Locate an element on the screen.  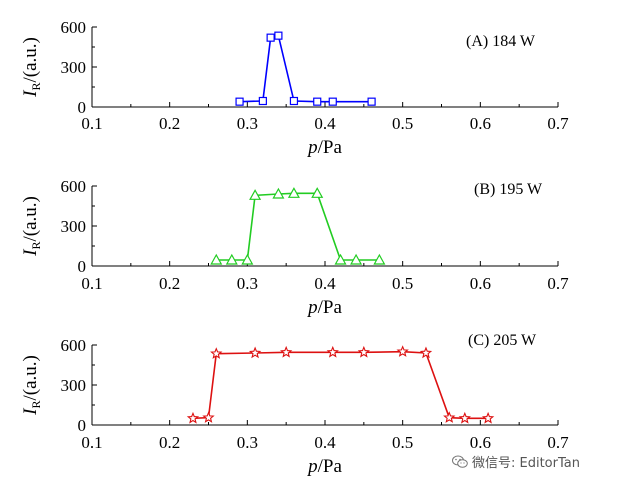
panel-label: (C) 205 W is located at coordinates (502, 340).